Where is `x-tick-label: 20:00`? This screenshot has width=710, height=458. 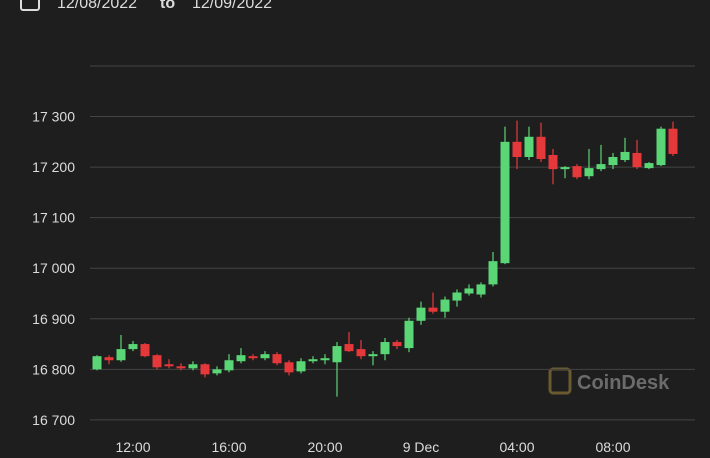
x-tick-label: 20:00 is located at coordinates (324, 447).